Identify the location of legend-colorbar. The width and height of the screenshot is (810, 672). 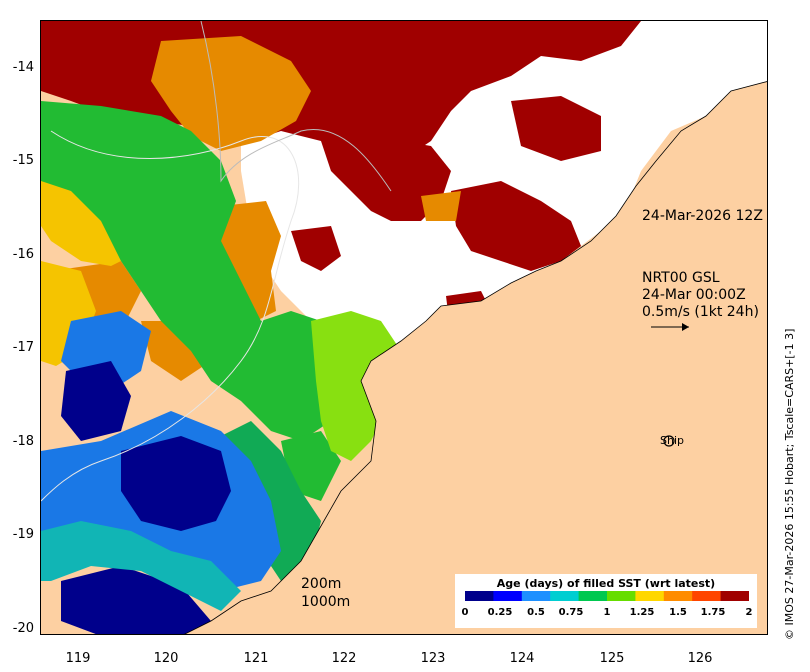
(607, 596).